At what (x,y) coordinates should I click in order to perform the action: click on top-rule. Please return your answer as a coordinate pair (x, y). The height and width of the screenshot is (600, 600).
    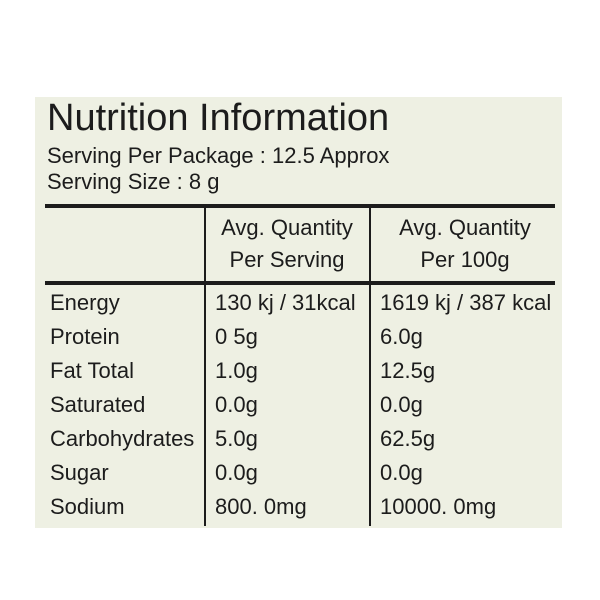
    Looking at the image, I should click on (300, 206).